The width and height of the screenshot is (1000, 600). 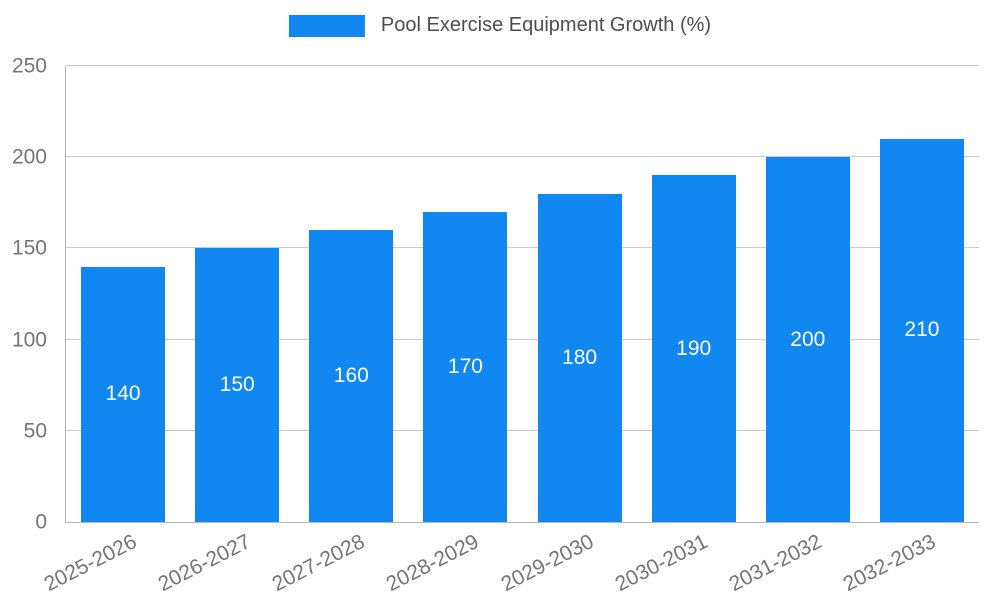 What do you see at coordinates (547, 563) in the screenshot?
I see `x-axis-tick-label: 2029-2030` at bounding box center [547, 563].